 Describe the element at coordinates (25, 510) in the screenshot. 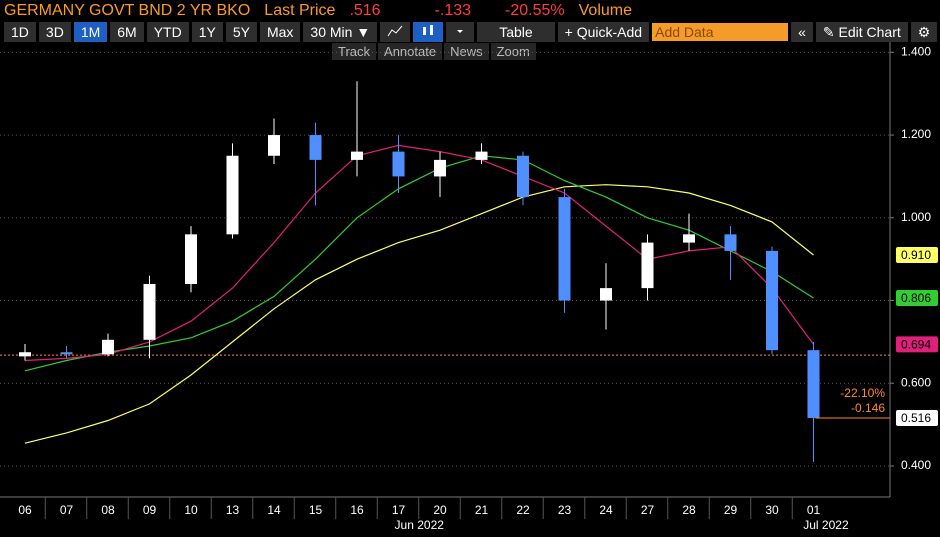

I see `x-tick-label: 06` at that location.